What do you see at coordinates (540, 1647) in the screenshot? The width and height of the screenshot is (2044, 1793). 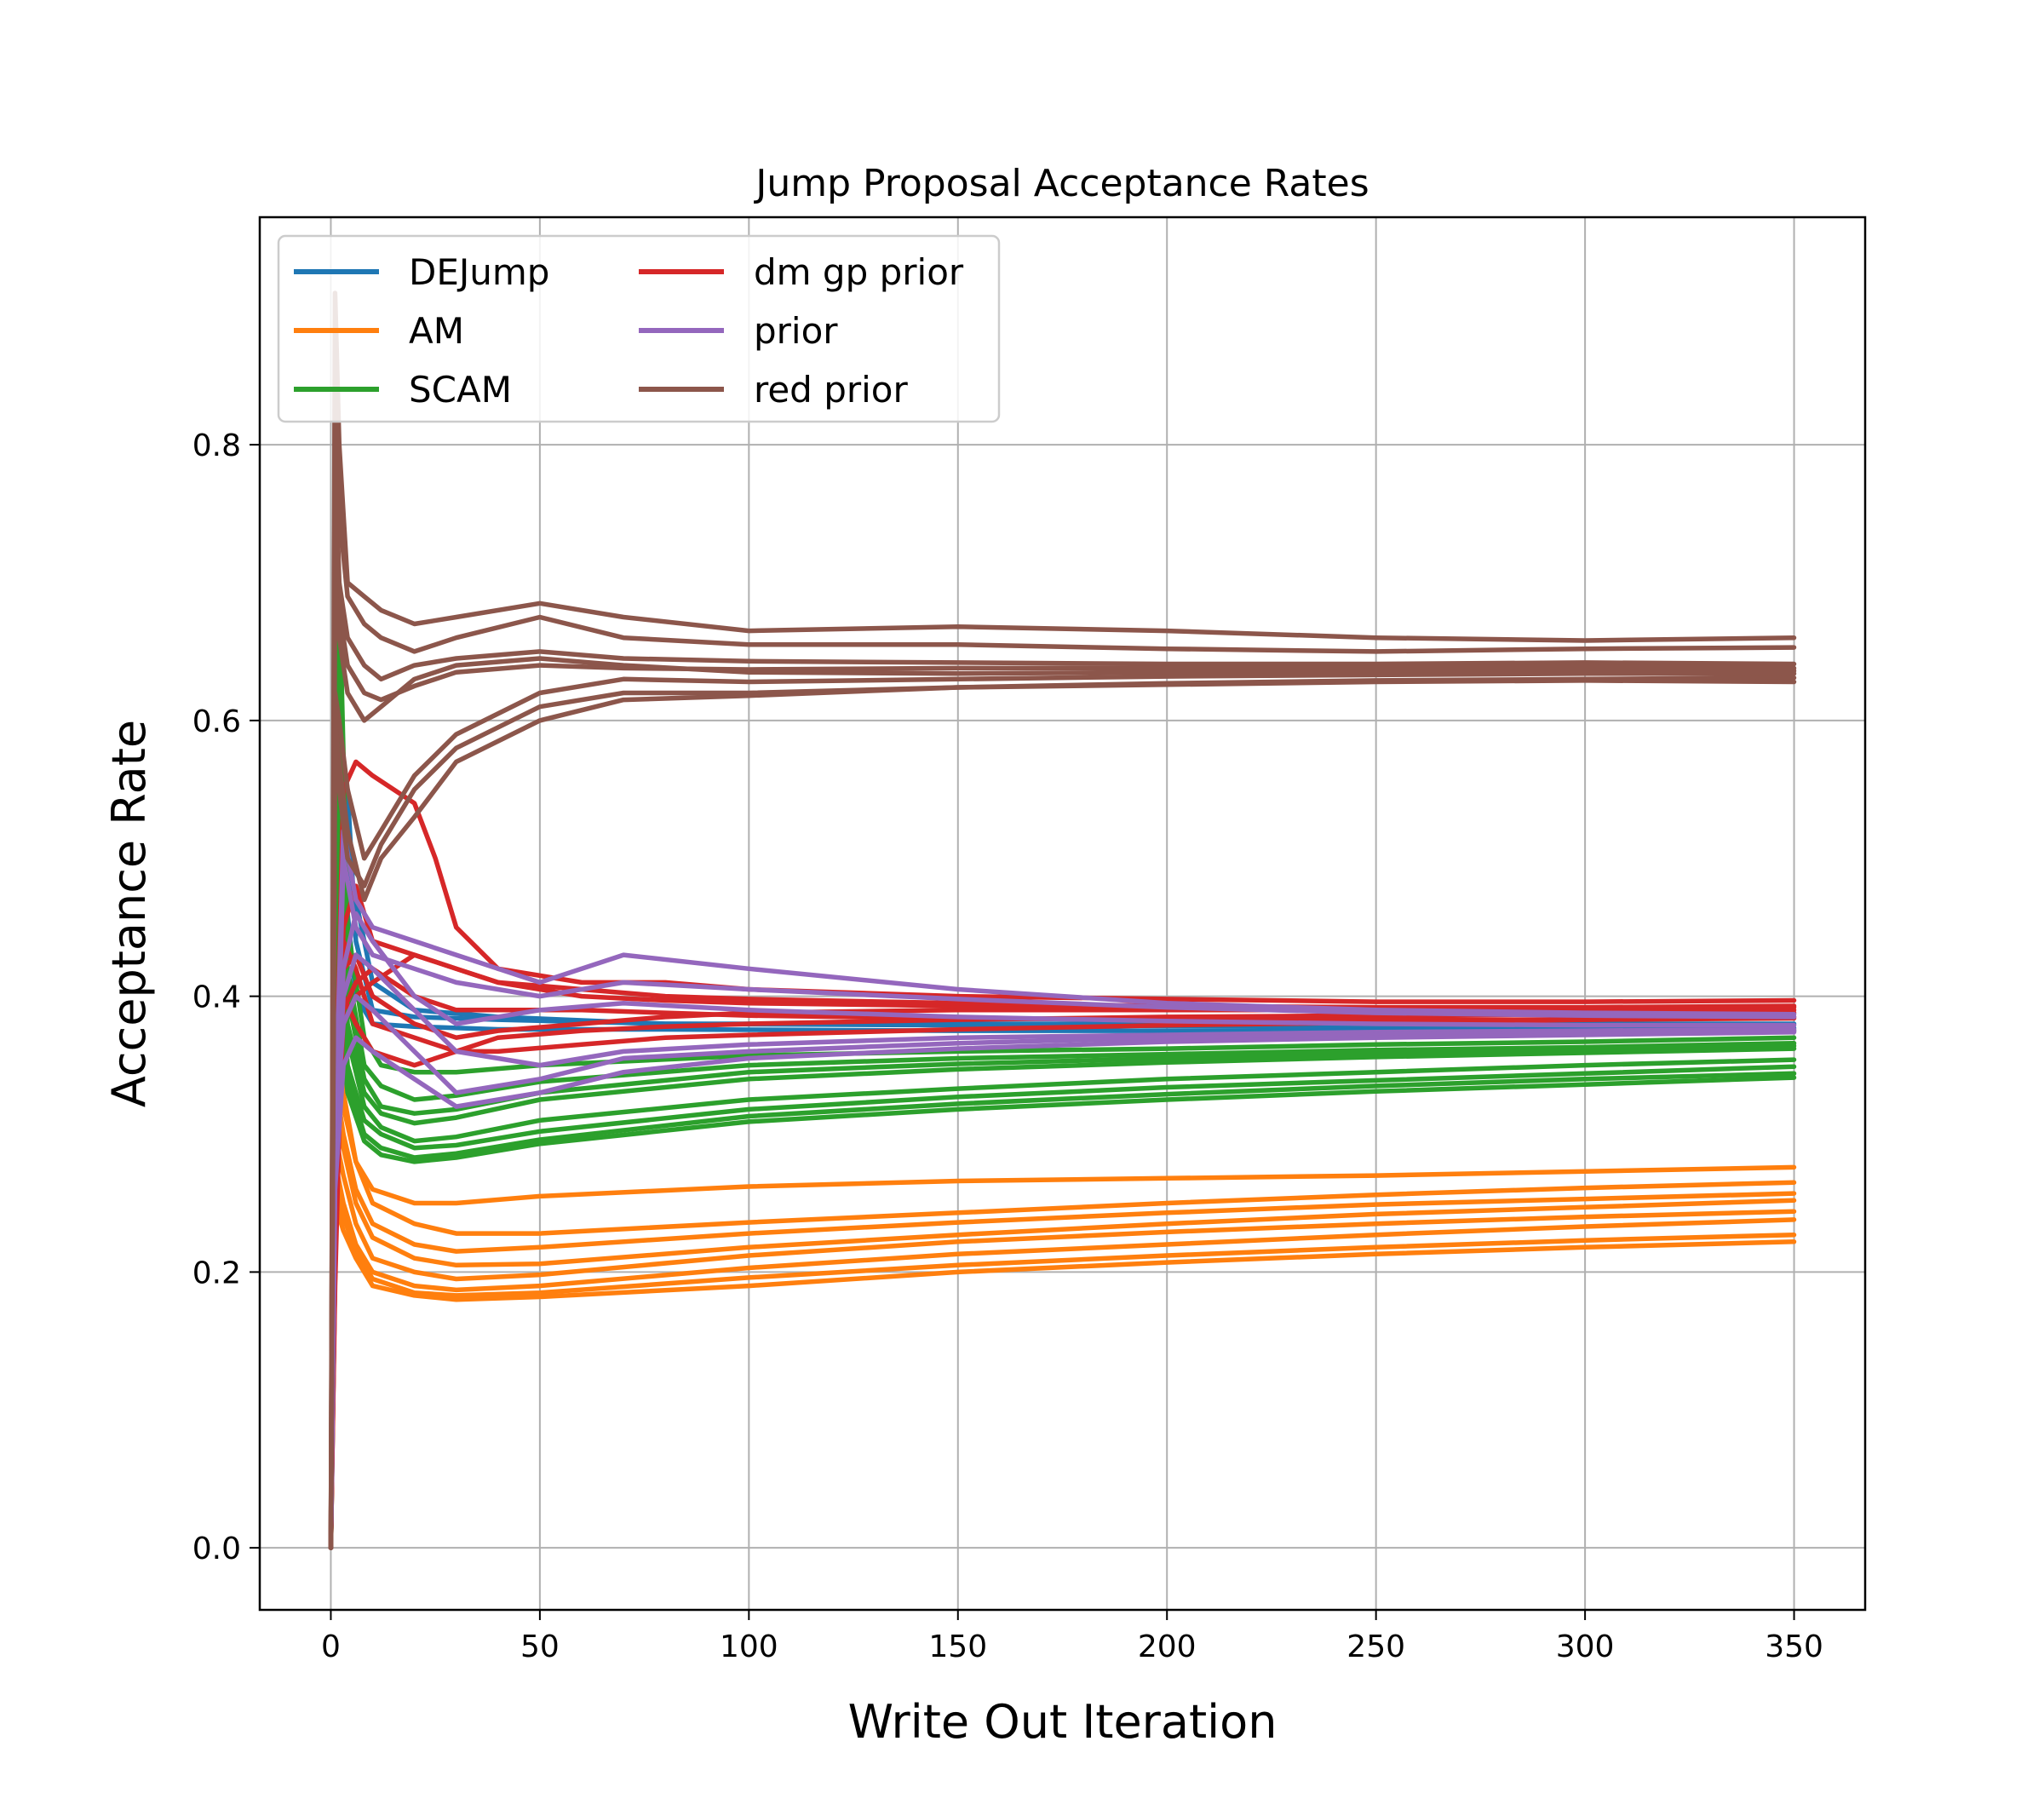 I see `x-tick-label: 50` at bounding box center [540, 1647].